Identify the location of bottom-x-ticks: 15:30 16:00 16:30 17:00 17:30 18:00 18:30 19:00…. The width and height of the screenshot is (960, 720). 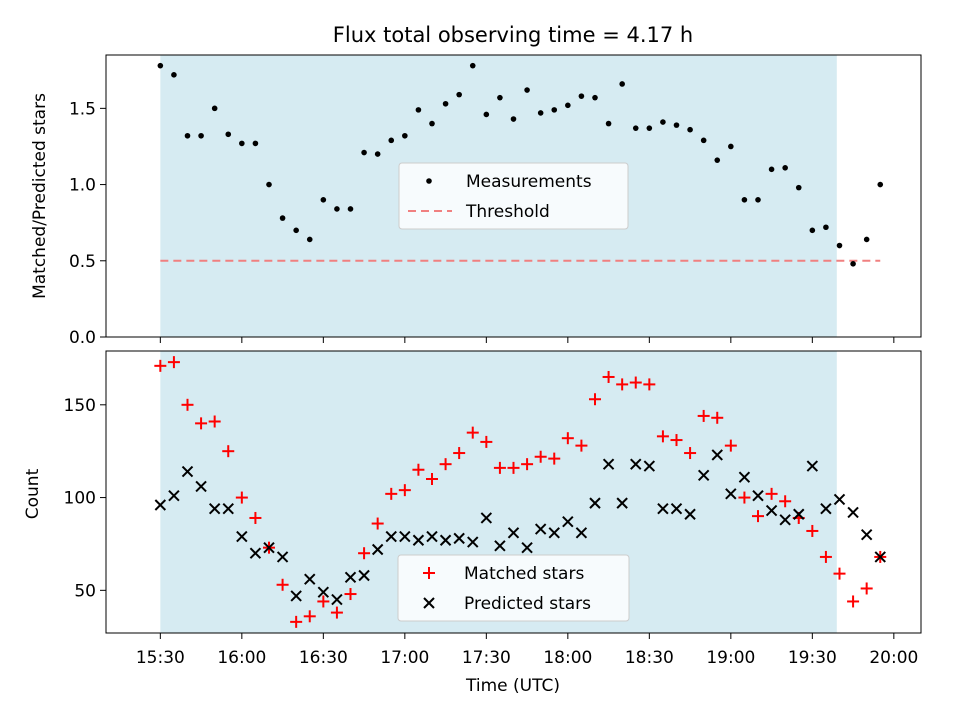
(527, 650).